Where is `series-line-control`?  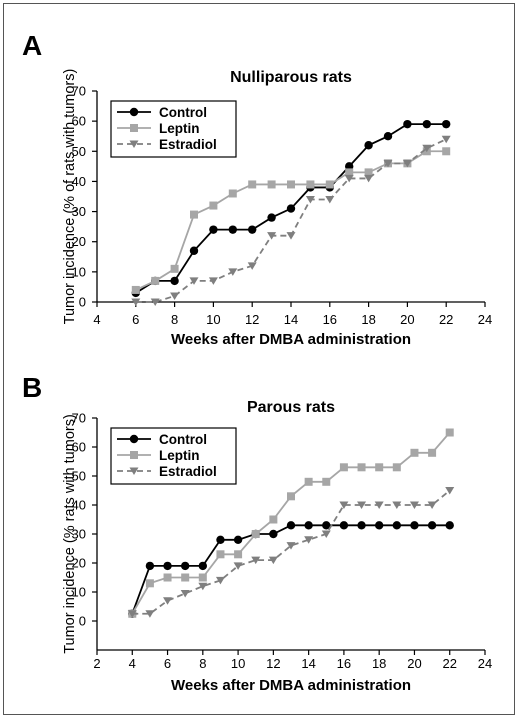
series-line-control is located at coordinates (290, 569).